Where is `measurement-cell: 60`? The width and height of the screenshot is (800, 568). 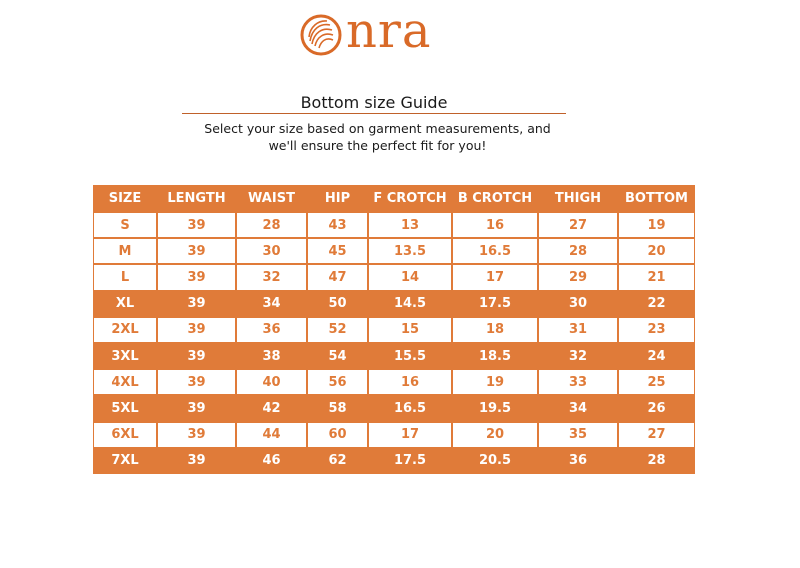 measurement-cell: 60 is located at coordinates (337, 434).